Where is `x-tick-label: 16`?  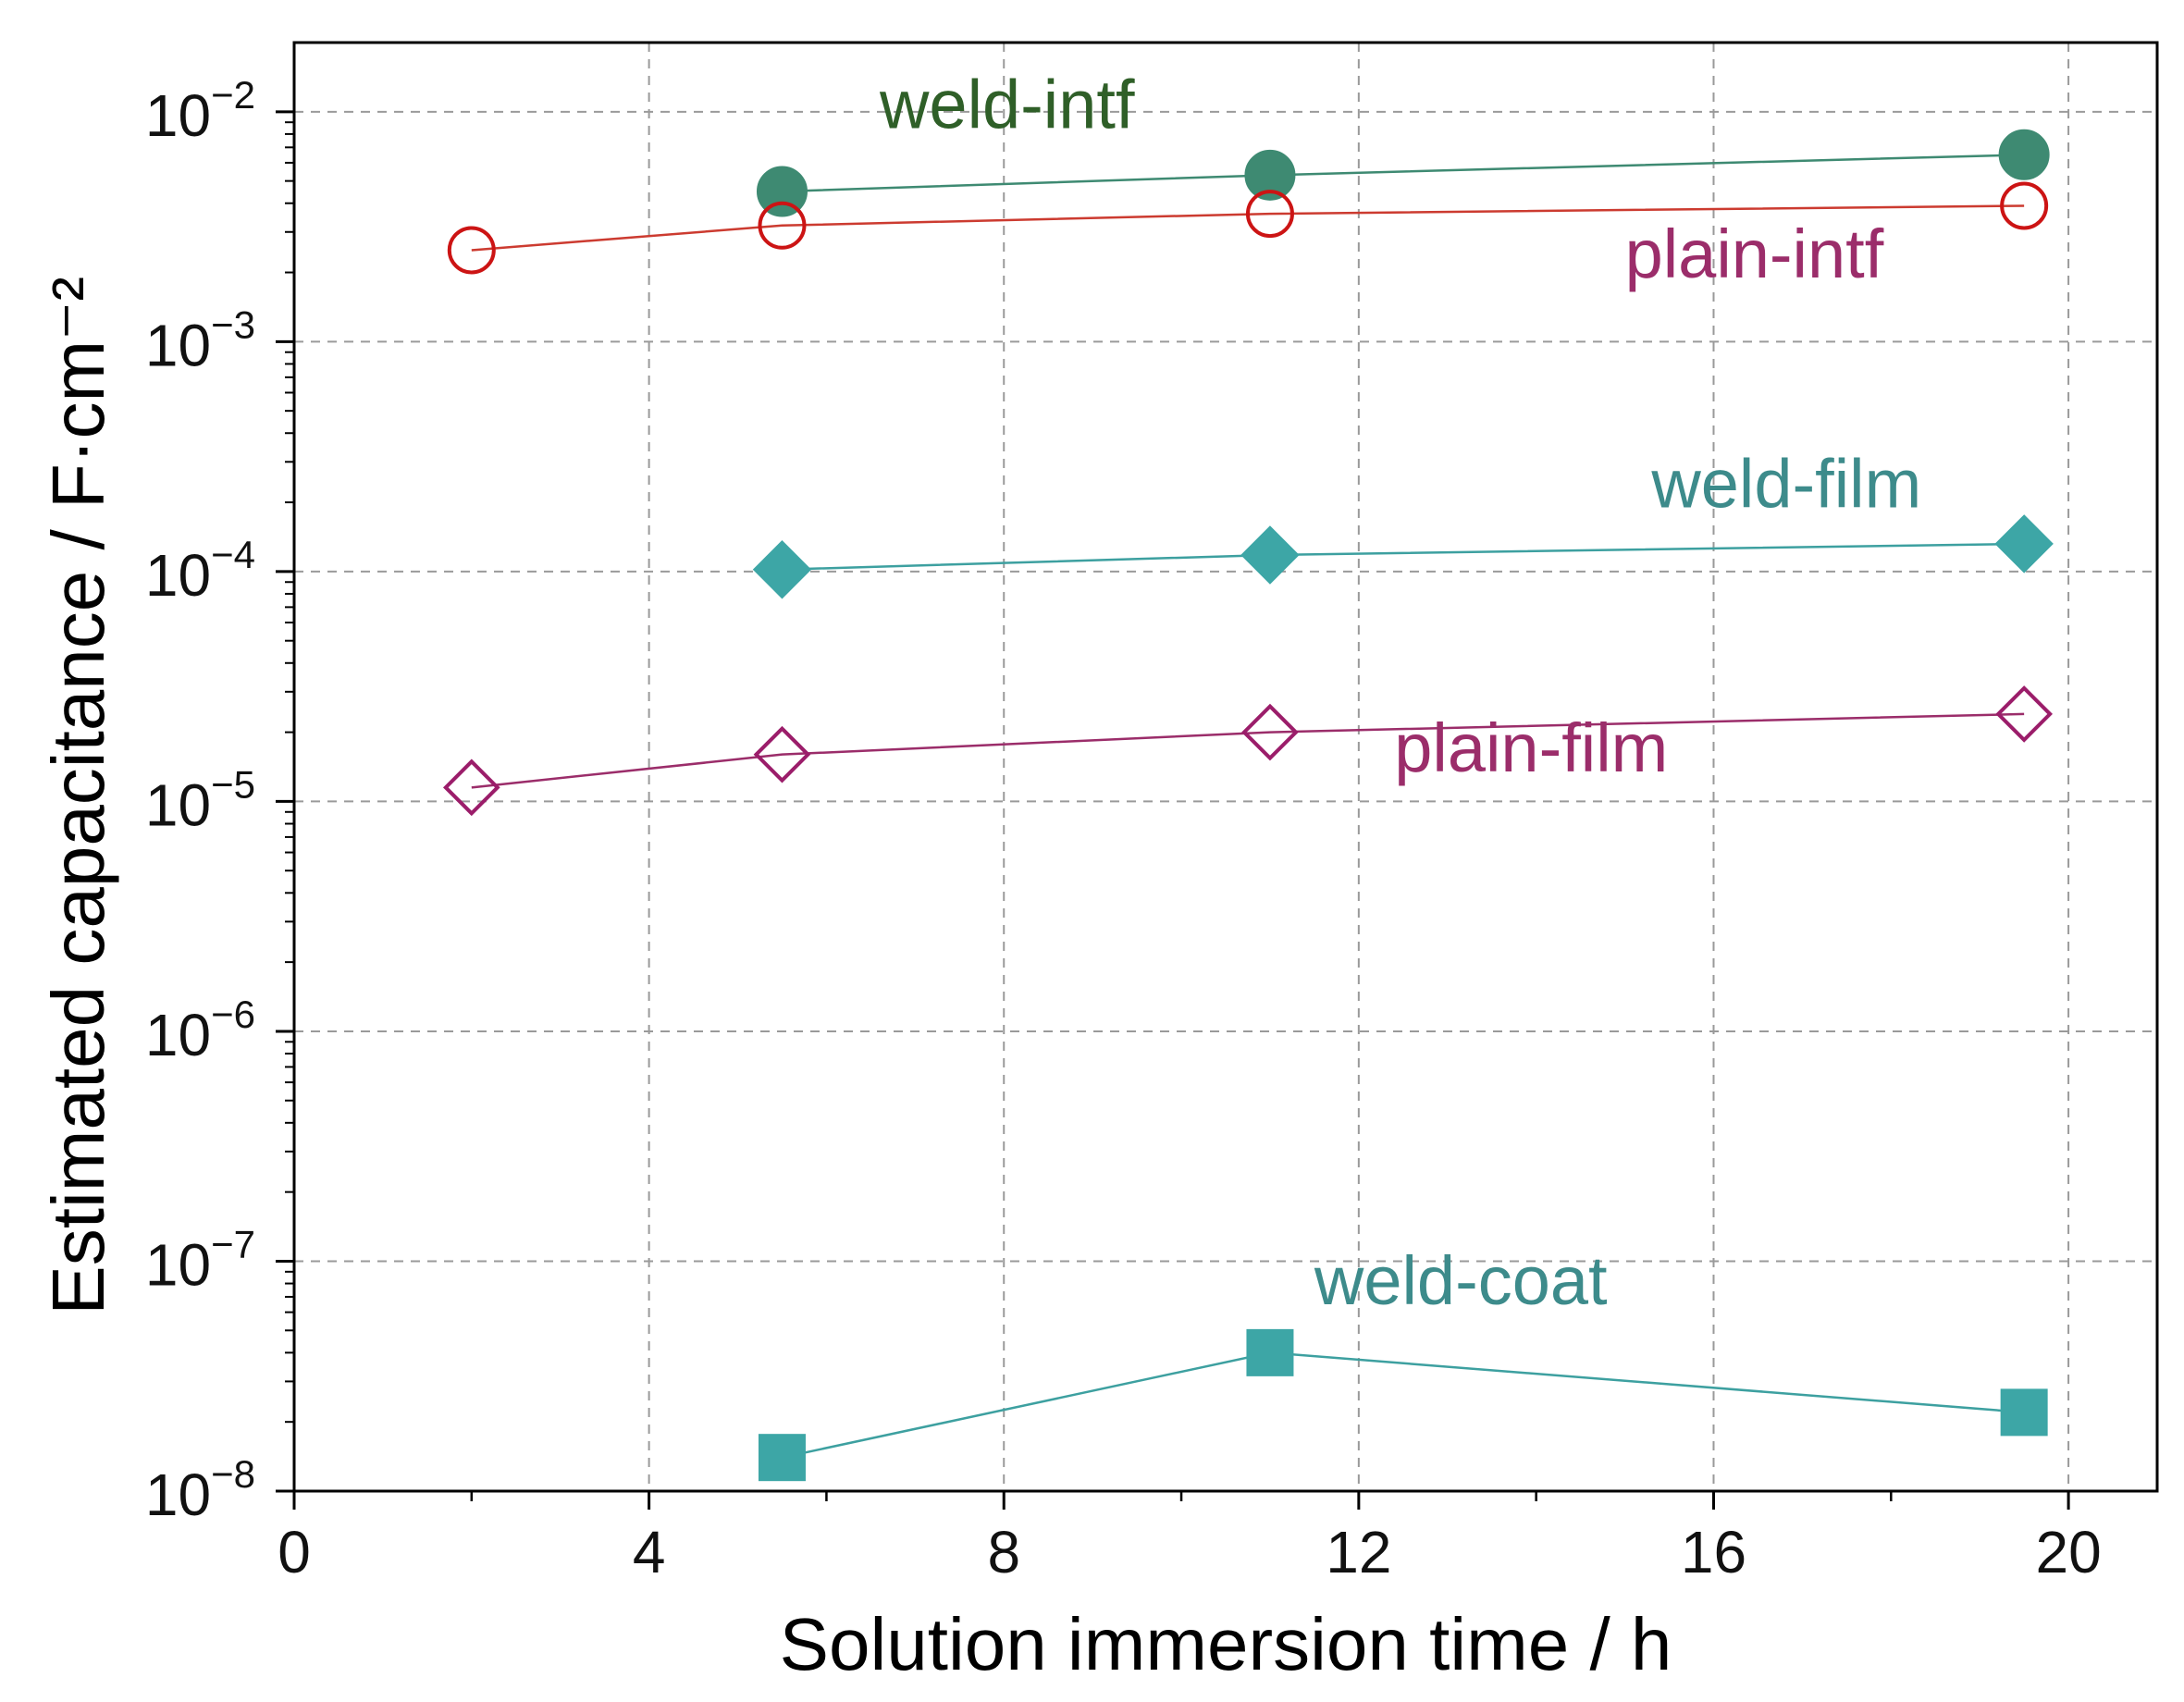 x-tick-label: 16 is located at coordinates (1713, 1552).